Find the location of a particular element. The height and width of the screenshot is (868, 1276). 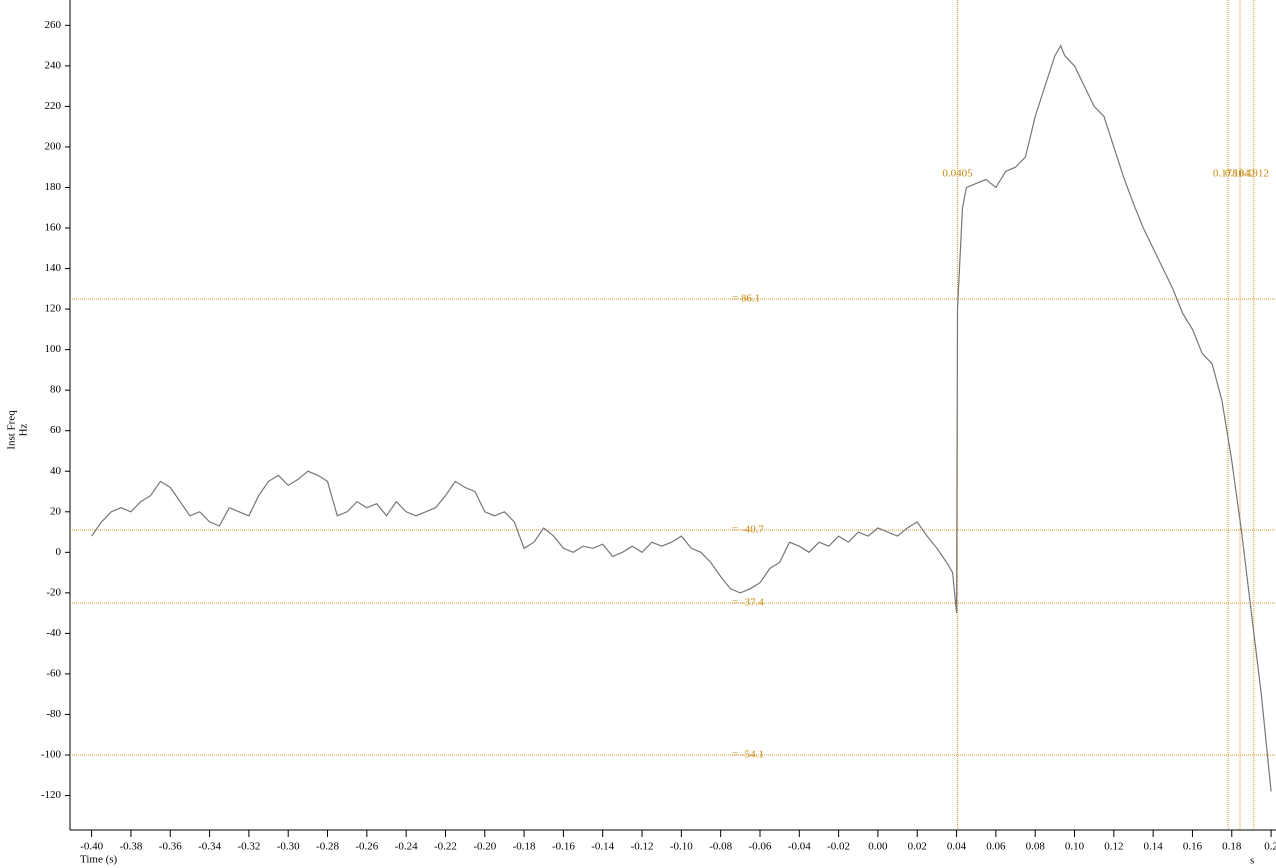

y-tick-label: 260 is located at coordinates (53, 25).